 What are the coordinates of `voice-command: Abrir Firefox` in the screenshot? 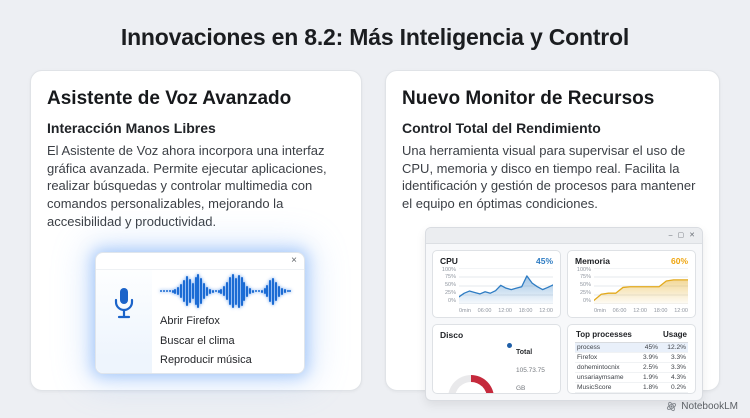 It's located at (190, 321).